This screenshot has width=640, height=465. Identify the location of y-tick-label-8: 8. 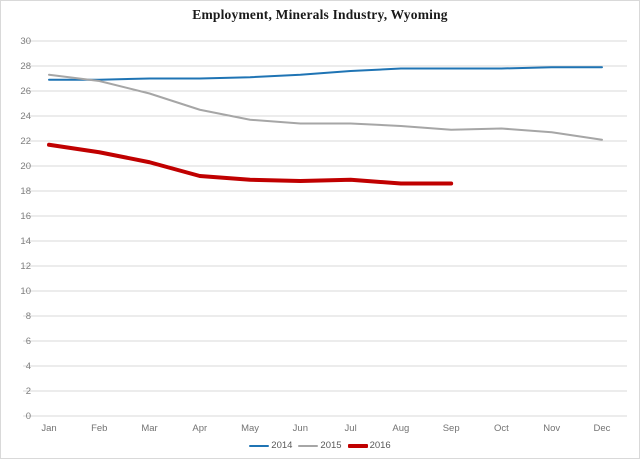
(28, 316).